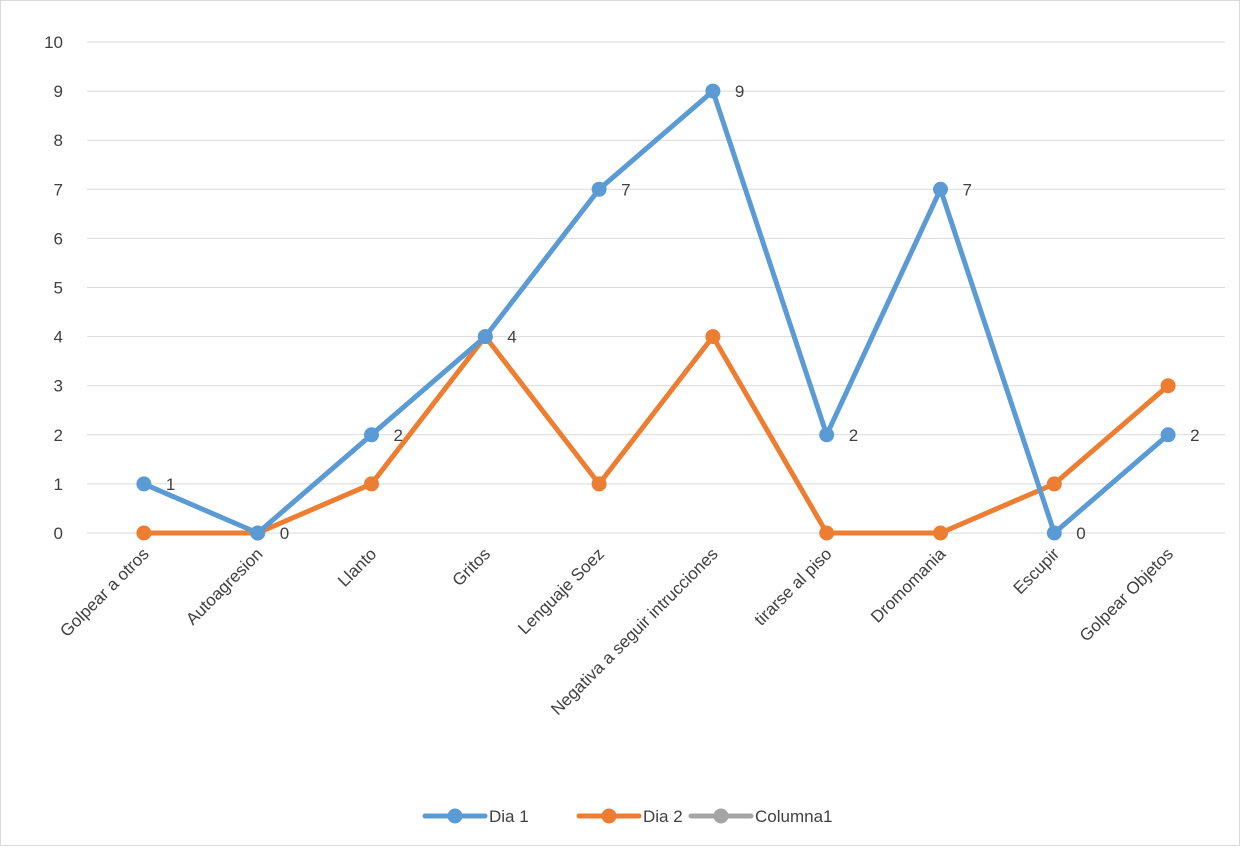  I want to click on y-tick-label: 7, so click(58, 189).